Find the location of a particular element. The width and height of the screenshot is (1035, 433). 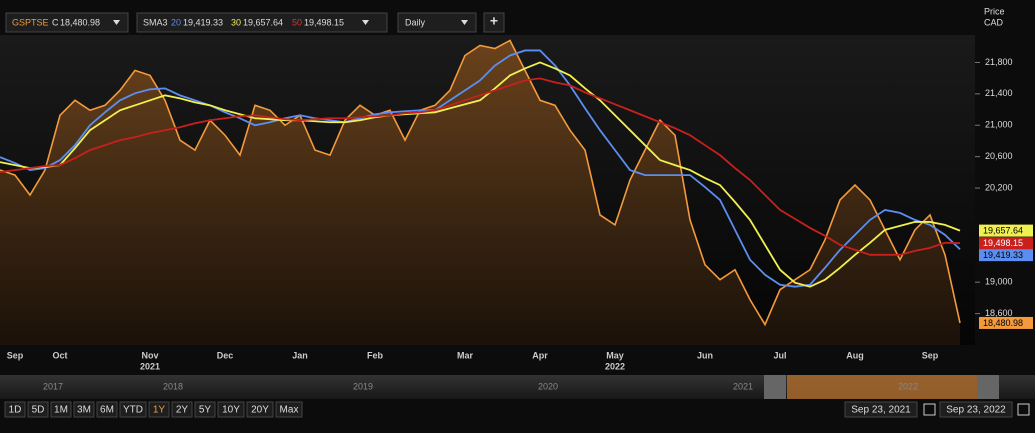

range-button-label: 5Y is located at coordinates (205, 410).